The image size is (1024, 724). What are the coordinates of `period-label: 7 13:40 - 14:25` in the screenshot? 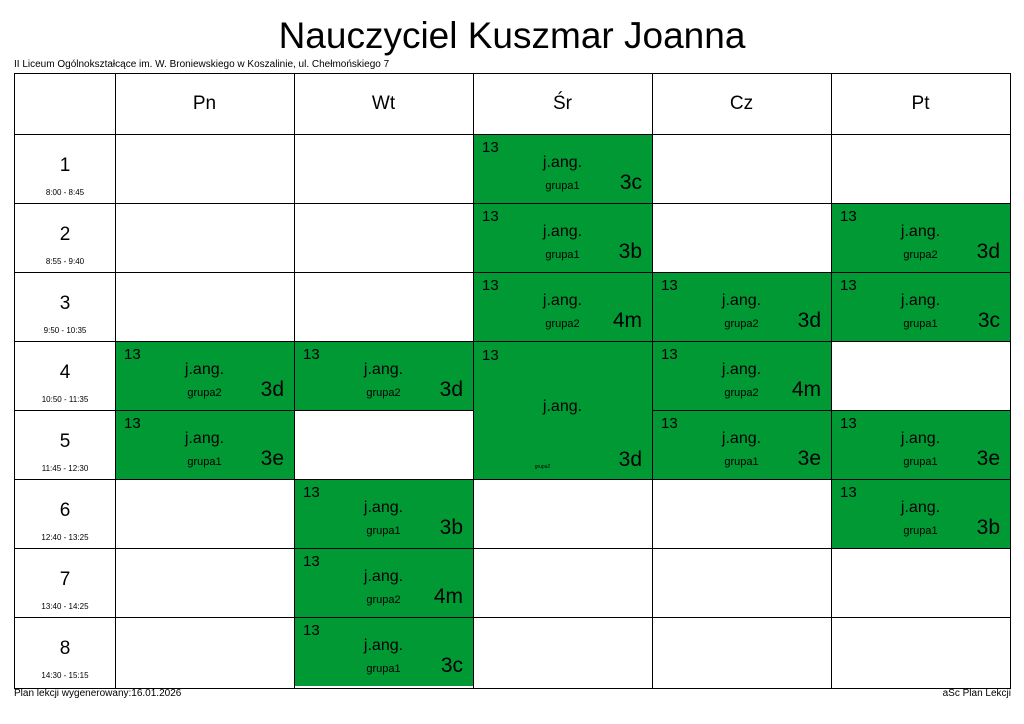 It's located at (65, 582).